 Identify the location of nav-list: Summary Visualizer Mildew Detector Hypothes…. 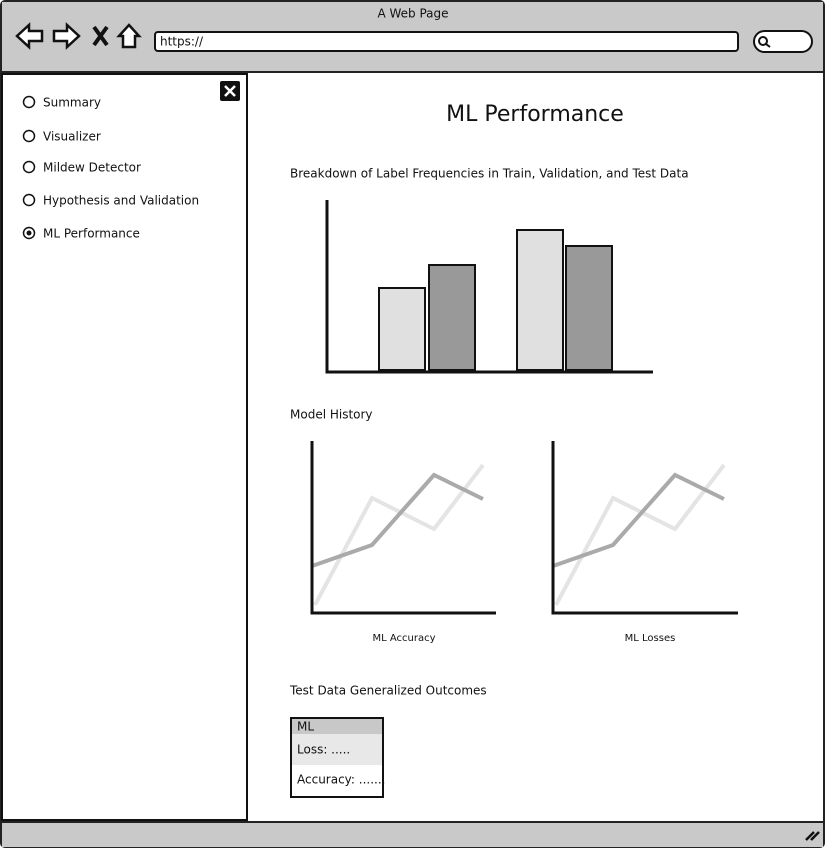
(111, 168).